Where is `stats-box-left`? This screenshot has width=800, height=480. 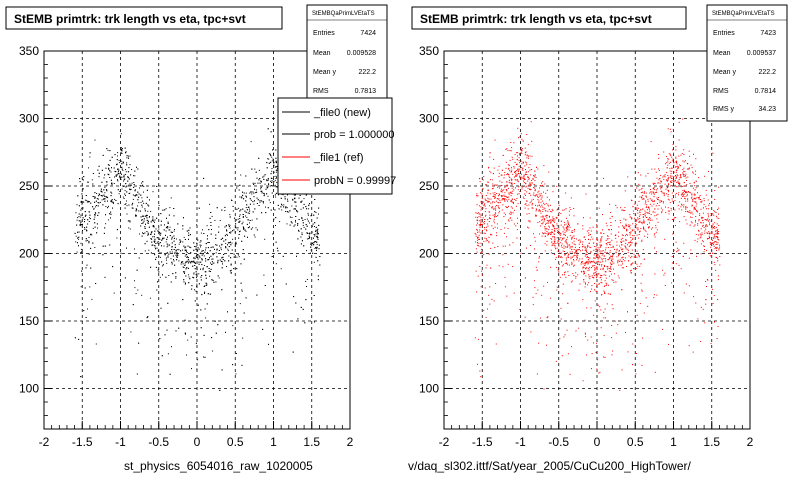 stats-box-left is located at coordinates (347, 54).